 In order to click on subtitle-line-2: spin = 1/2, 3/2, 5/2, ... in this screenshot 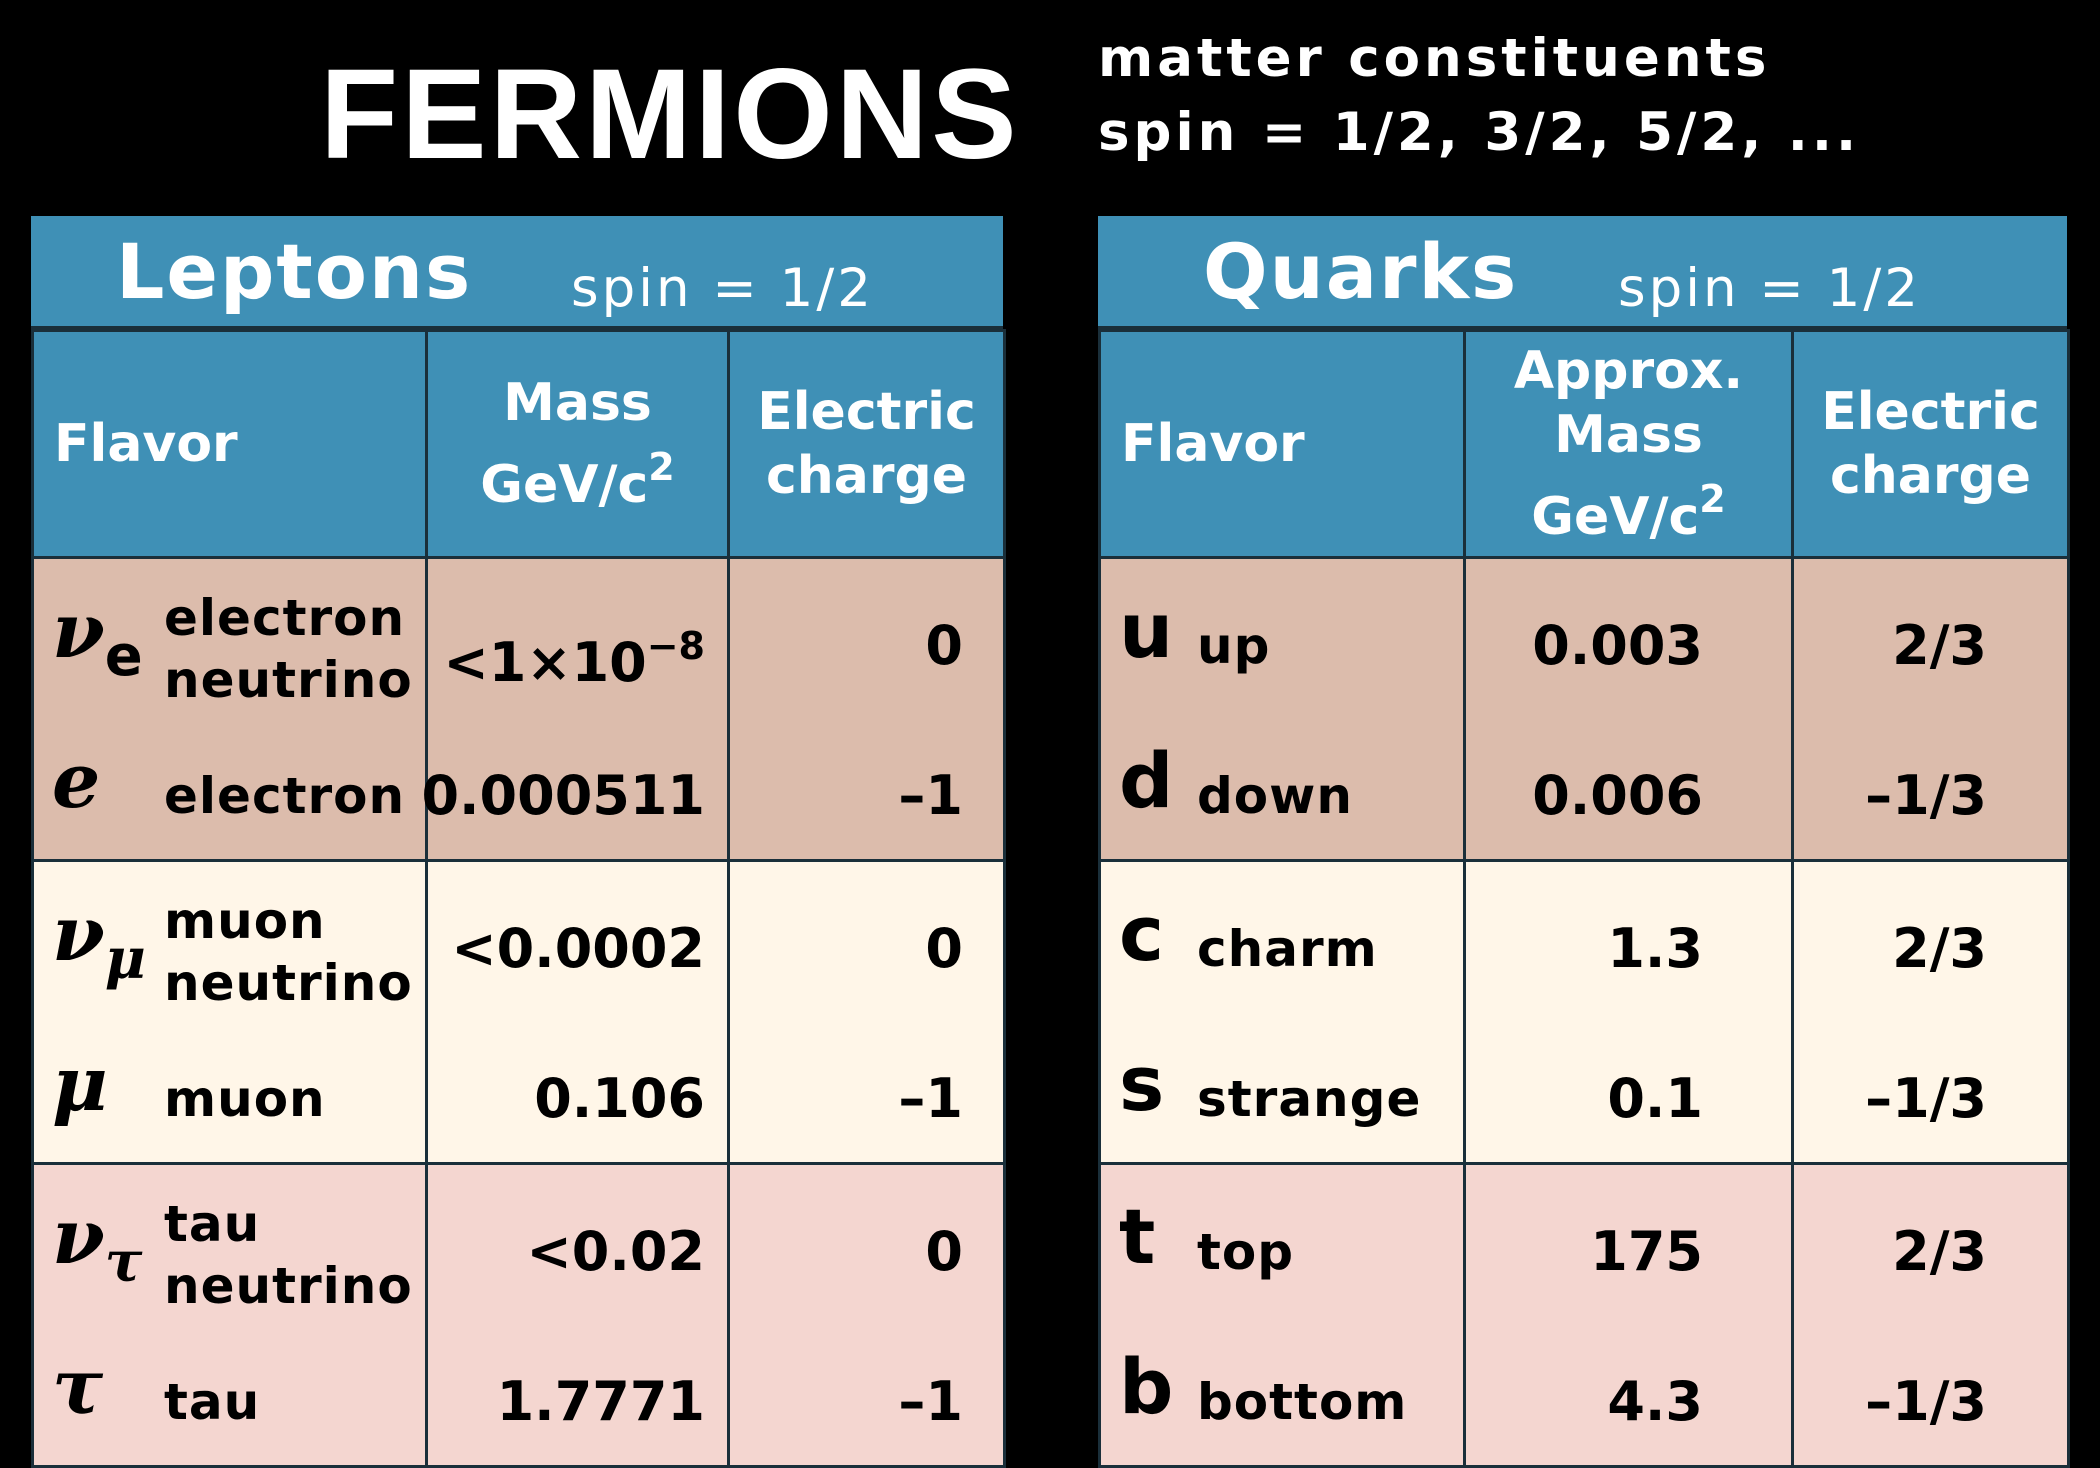, I will do `click(1479, 132)`.